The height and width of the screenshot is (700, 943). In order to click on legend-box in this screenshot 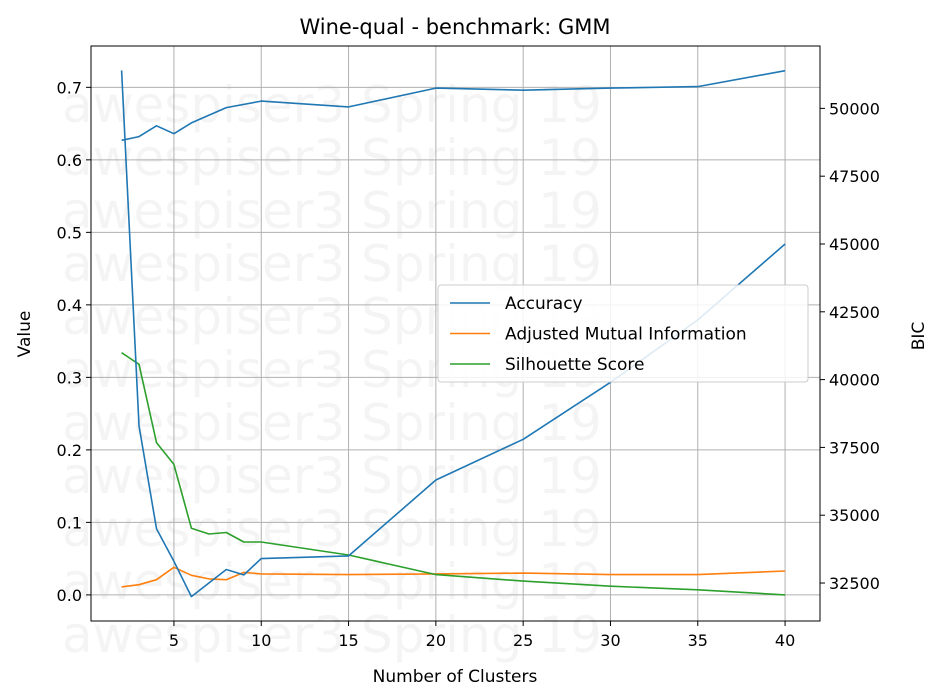, I will do `click(623, 333)`.